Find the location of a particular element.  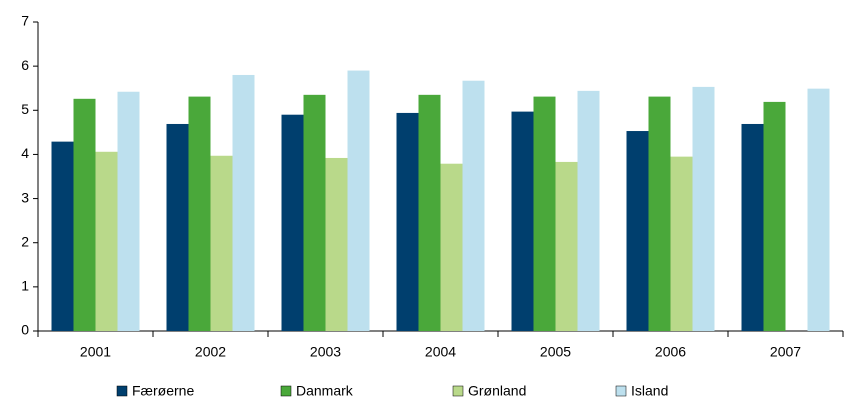

y-tick-label: 4 is located at coordinates (25, 153).